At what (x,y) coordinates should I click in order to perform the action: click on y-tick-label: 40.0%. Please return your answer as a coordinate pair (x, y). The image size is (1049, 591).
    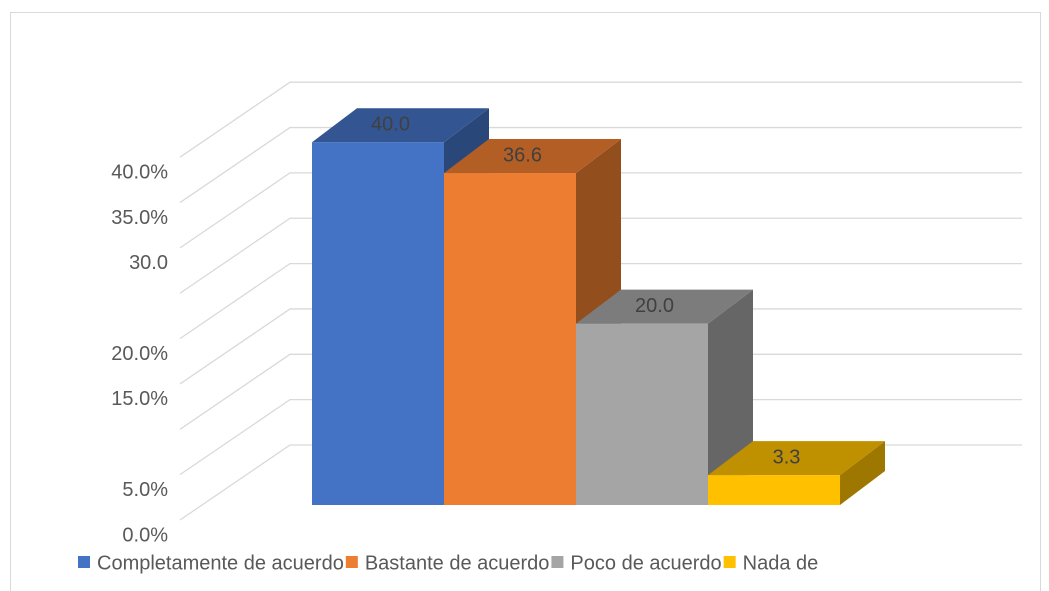
    Looking at the image, I should click on (139, 172).